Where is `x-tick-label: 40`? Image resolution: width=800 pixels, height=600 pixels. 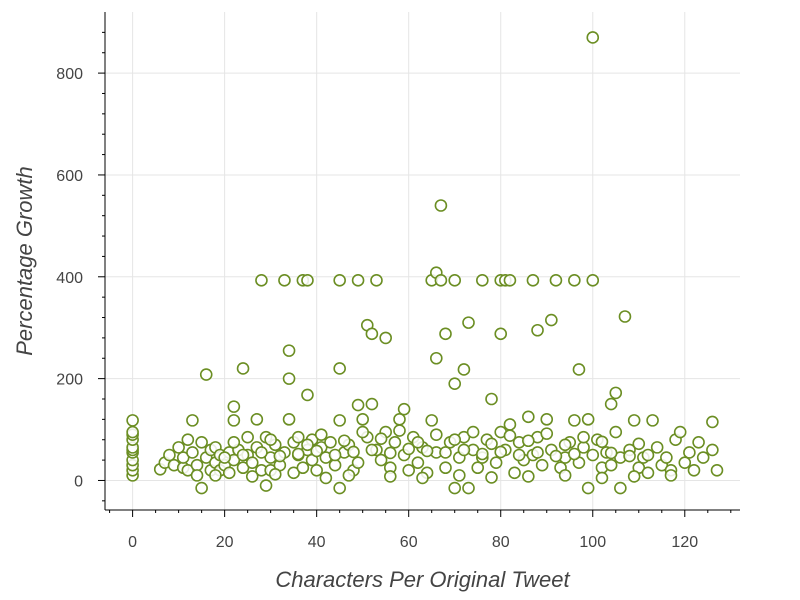 x-tick-label: 40 is located at coordinates (317, 542).